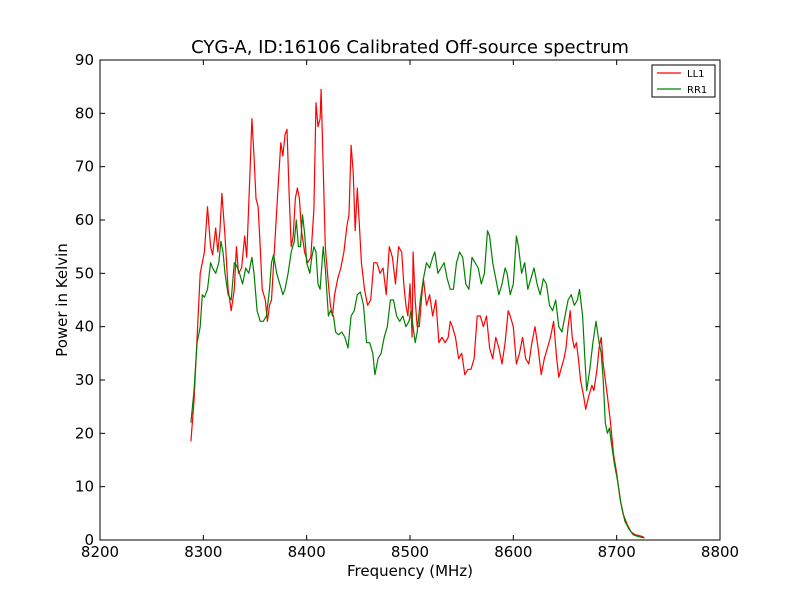  I want to click on x-axis-label: Frequency (MHz), so click(410, 571).